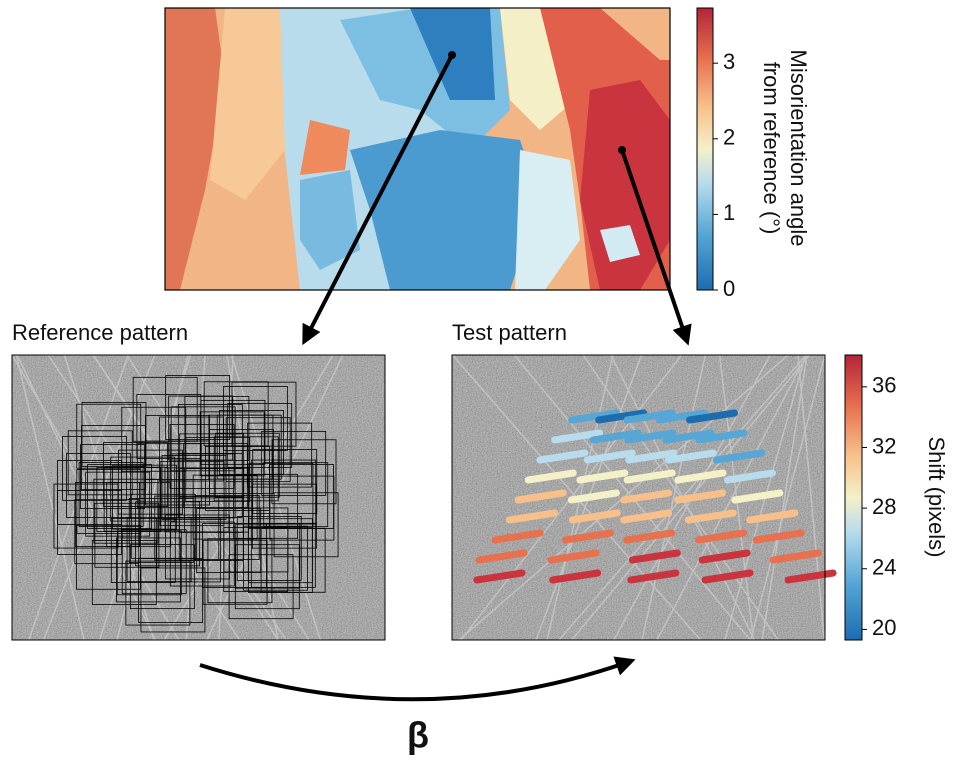  Describe the element at coordinates (418, 735) in the screenshot. I see `transform-label: β` at that location.